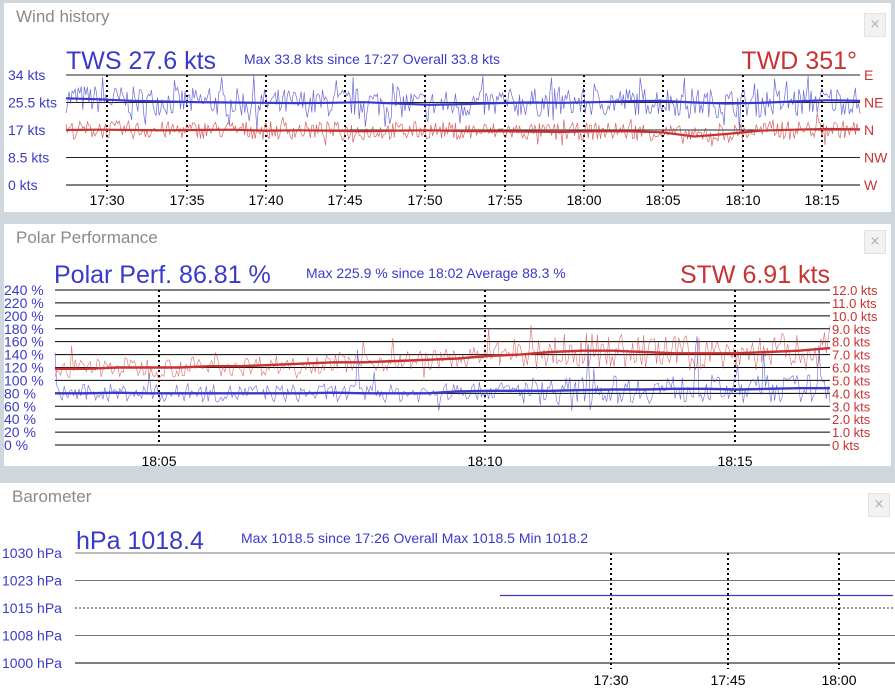 The width and height of the screenshot is (895, 690). What do you see at coordinates (851, 406) in the screenshot?
I see `y2-tick-label: 3.0 kts` at bounding box center [851, 406].